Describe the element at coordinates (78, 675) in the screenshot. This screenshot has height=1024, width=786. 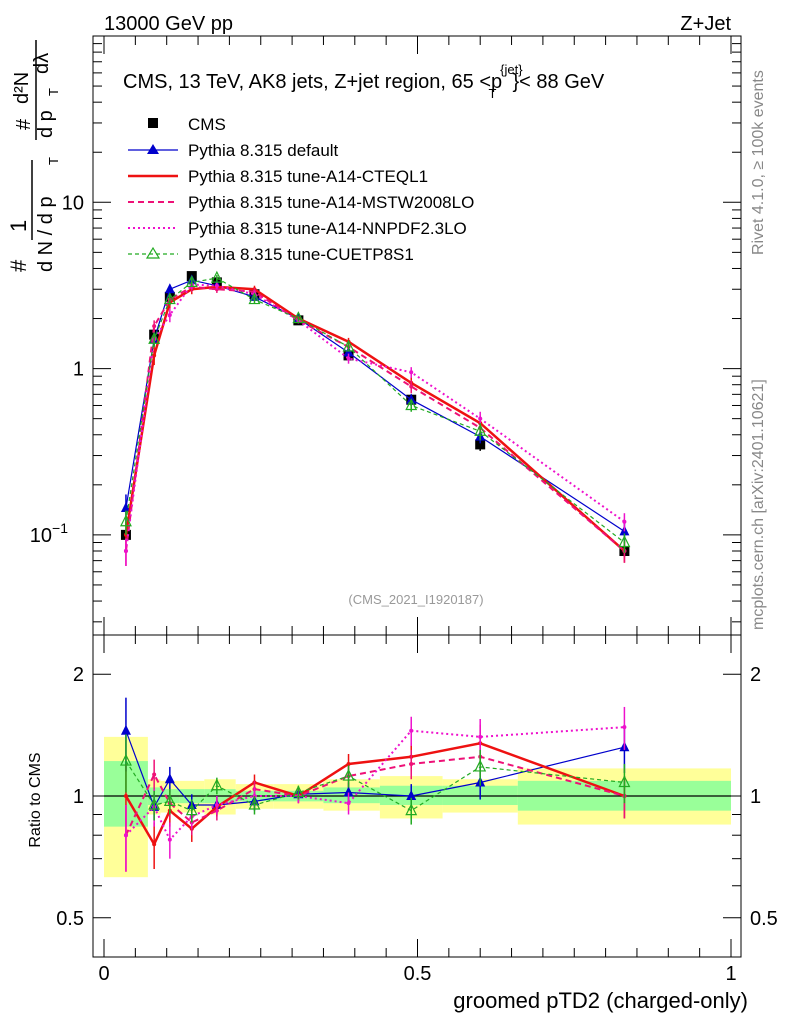
I see `ratio-y-tick-label: 2` at that location.